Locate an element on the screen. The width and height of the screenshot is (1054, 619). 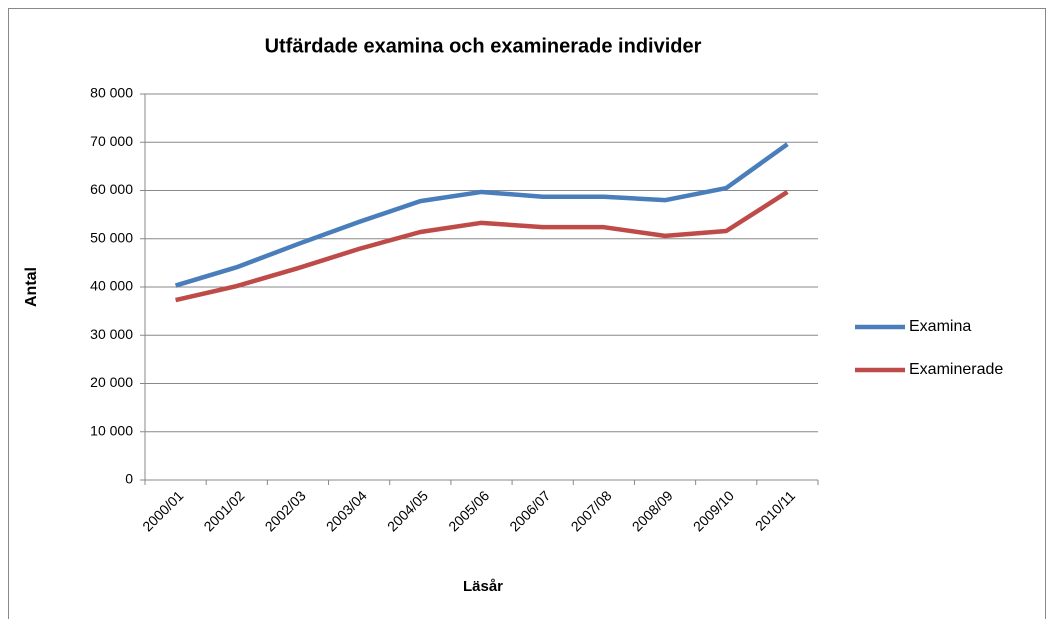
y-tick-label: 30 000 is located at coordinates (111, 334).